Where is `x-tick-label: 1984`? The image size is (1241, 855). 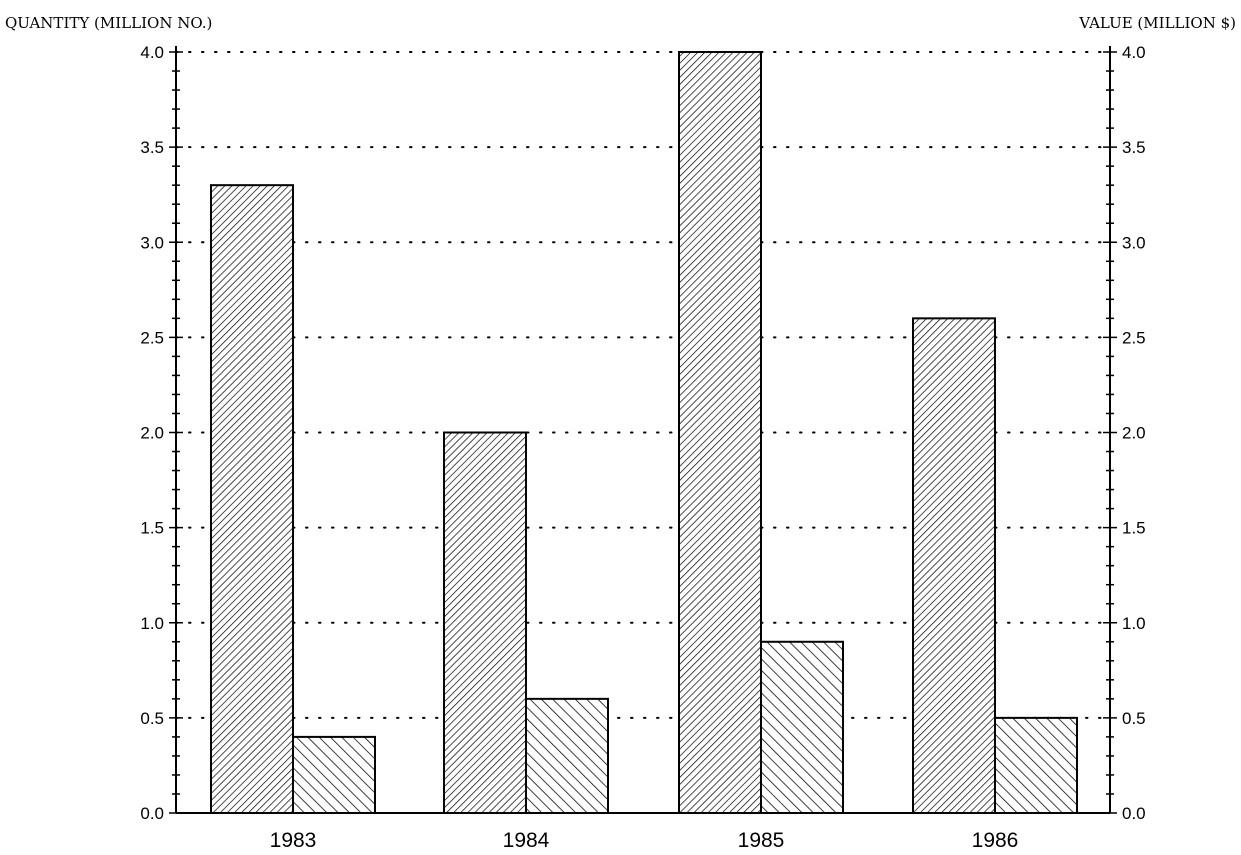
x-tick-label: 1984 is located at coordinates (526, 840).